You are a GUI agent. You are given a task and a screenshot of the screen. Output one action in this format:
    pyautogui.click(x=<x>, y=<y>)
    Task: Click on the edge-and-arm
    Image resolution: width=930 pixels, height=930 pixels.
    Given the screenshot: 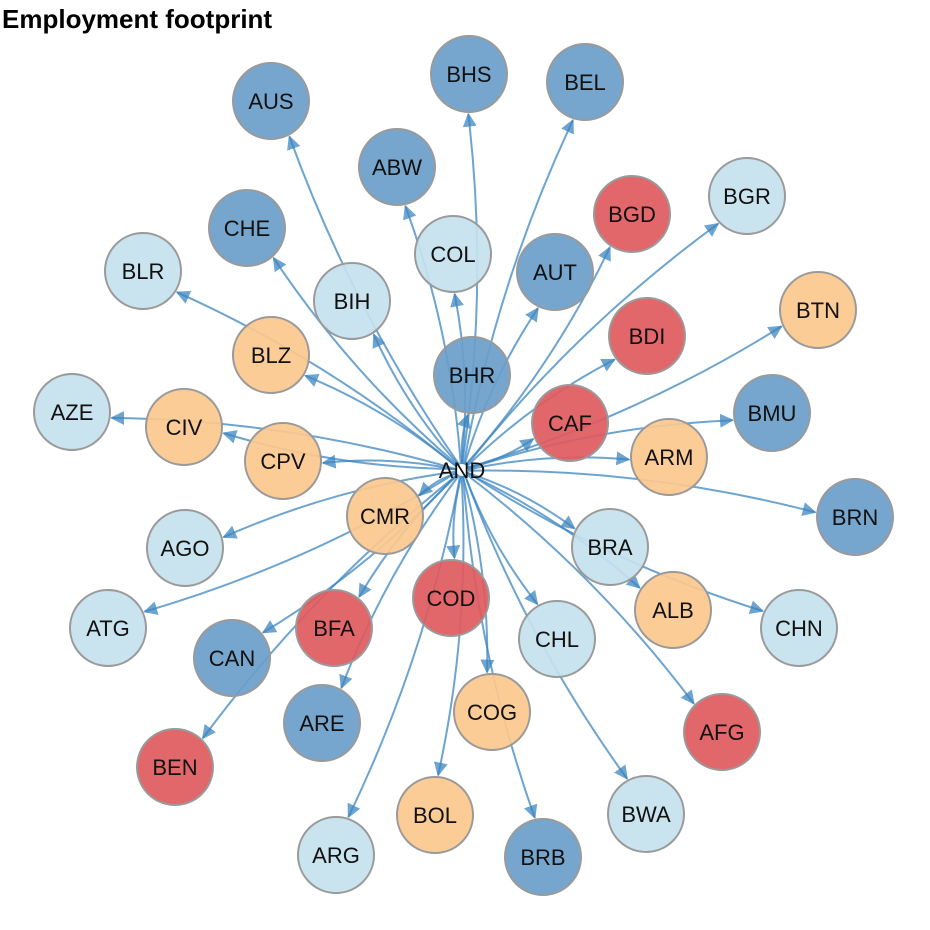 What is the action you would take?
    pyautogui.click(x=549, y=461)
    